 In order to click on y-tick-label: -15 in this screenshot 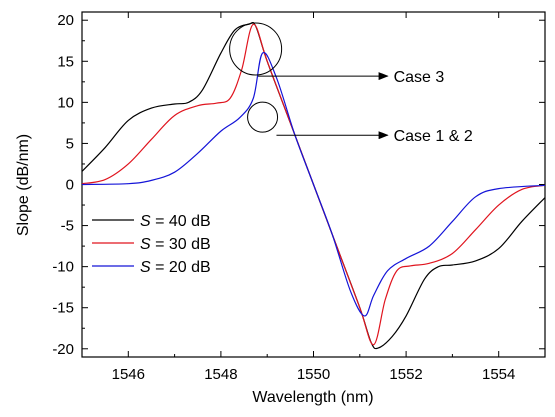, I will do `click(63, 308)`.